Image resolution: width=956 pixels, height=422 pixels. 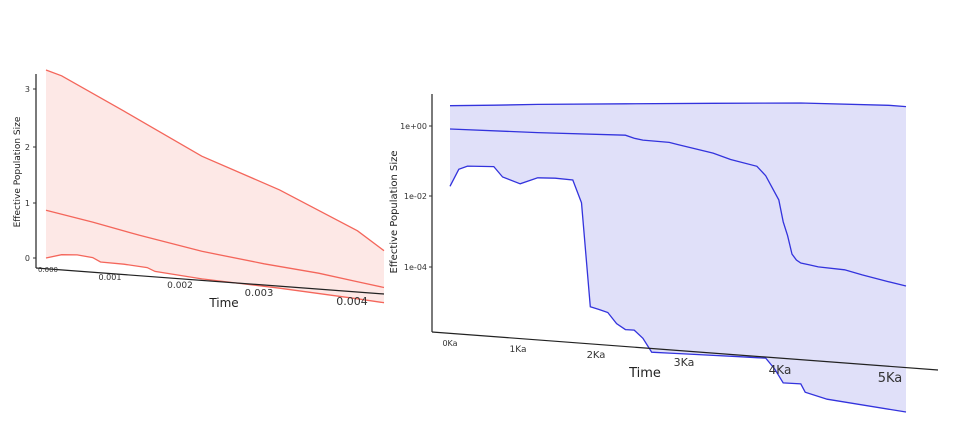 I want to click on right-chart-y-tick-label: 1e-04, so click(x=415, y=267).